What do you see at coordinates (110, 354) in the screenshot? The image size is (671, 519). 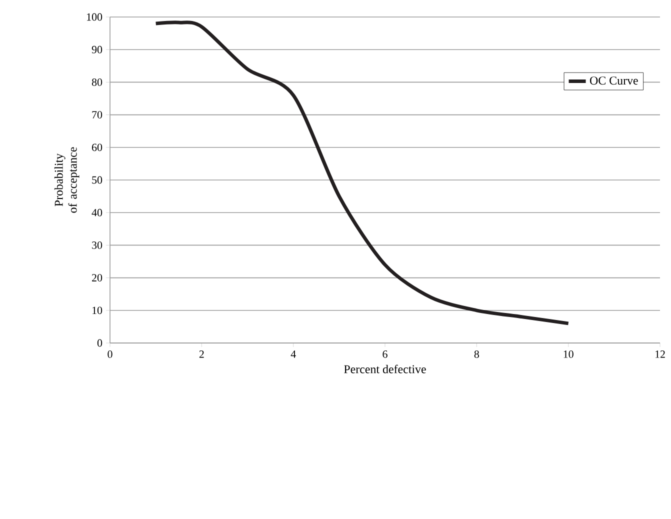 I see `x-tick-label: 0` at bounding box center [110, 354].